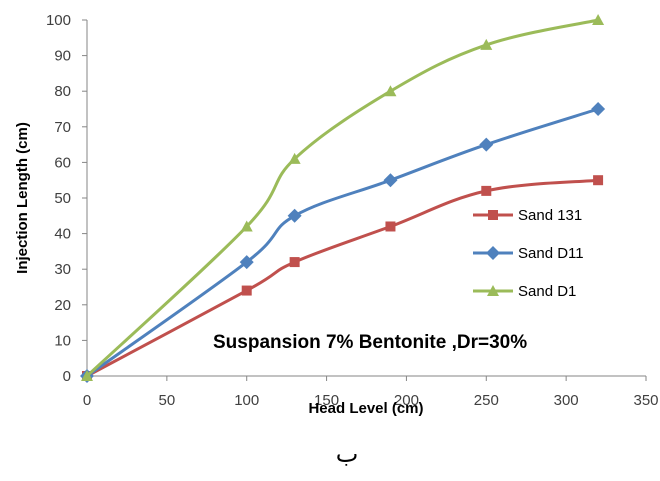 The width and height of the screenshot is (660, 481). I want to click on y-tick-label: 100, so click(58, 20).